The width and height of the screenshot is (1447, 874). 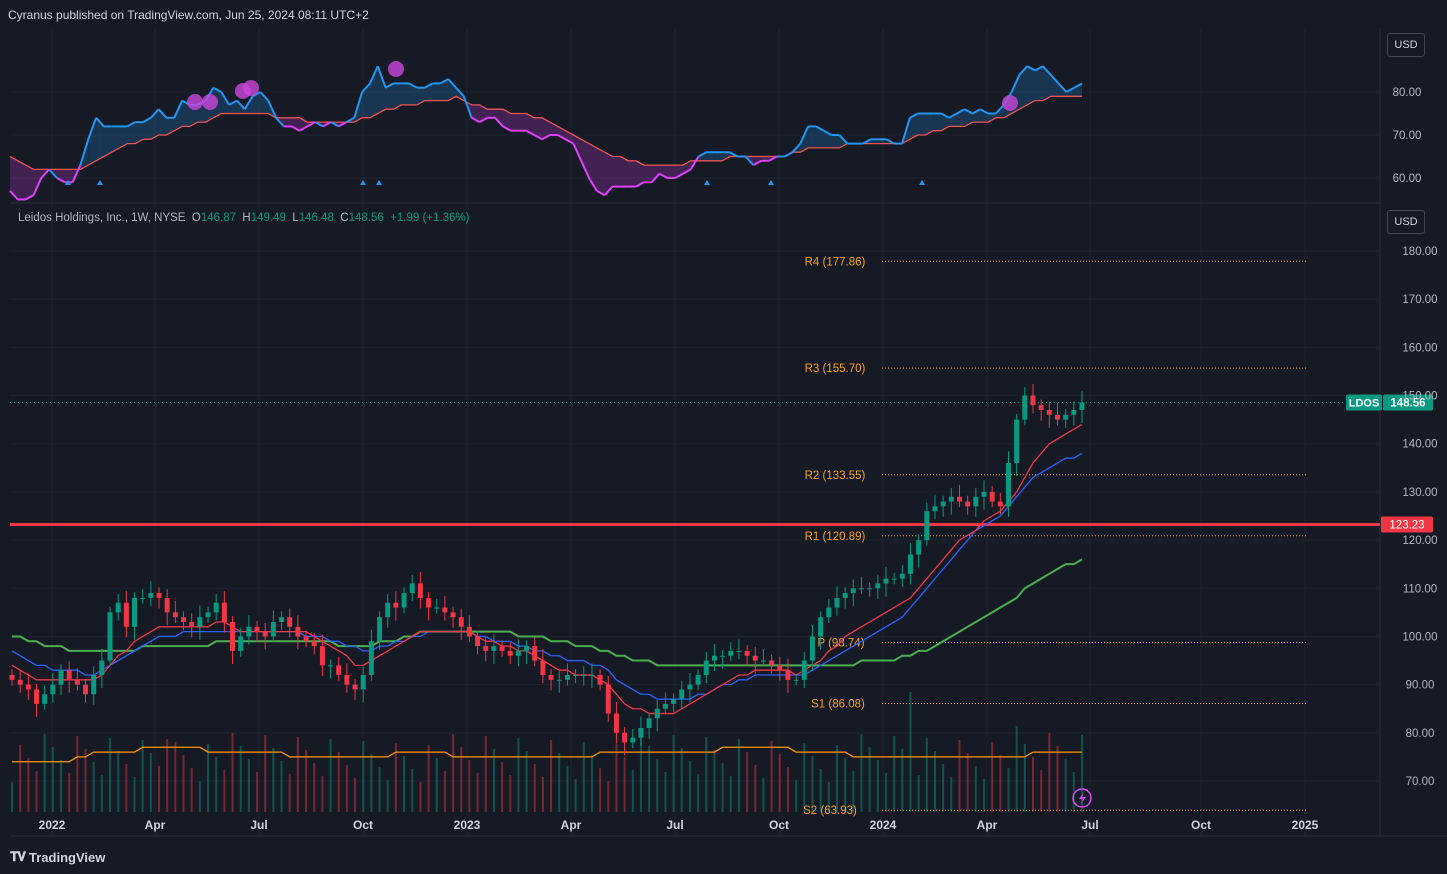 What do you see at coordinates (57, 857) in the screenshot?
I see `tradingview-logo: 𝐓𝐕 TradingView` at bounding box center [57, 857].